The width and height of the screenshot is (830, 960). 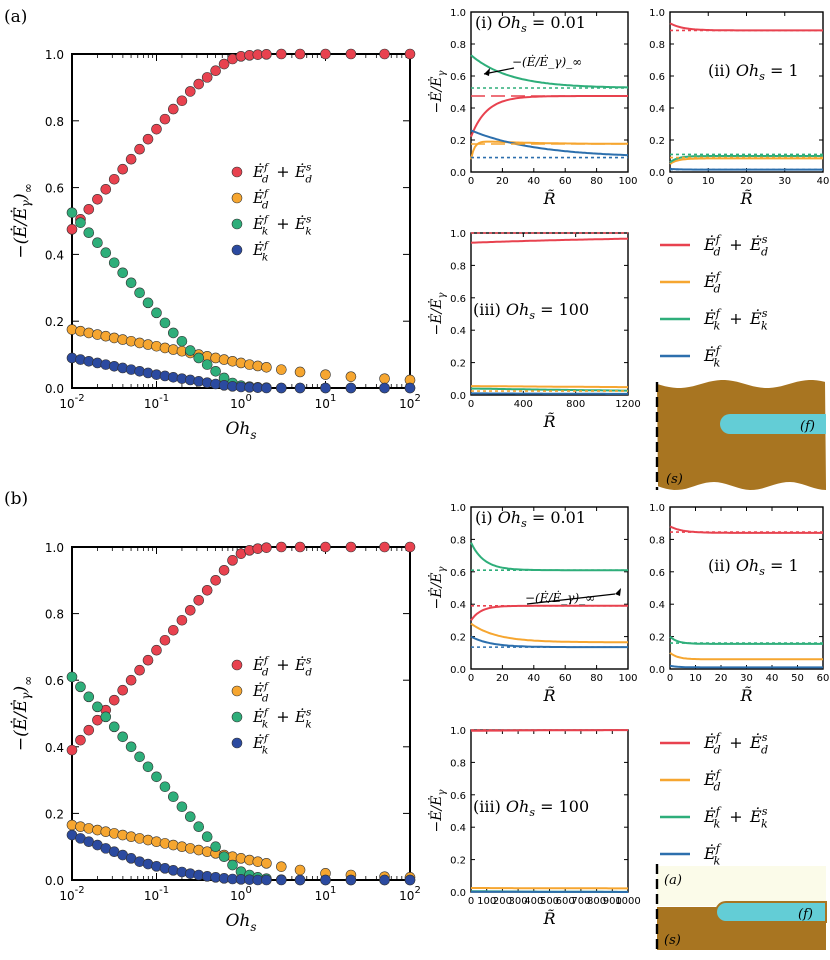 I want to click on legends-layer: Ėf d + Ės d Ėf d Ėf k + Ės k Ėf k Ėf d + Ės d Ėf d Ėf k + Ės k Ėf k, so click(x=714, y=550).